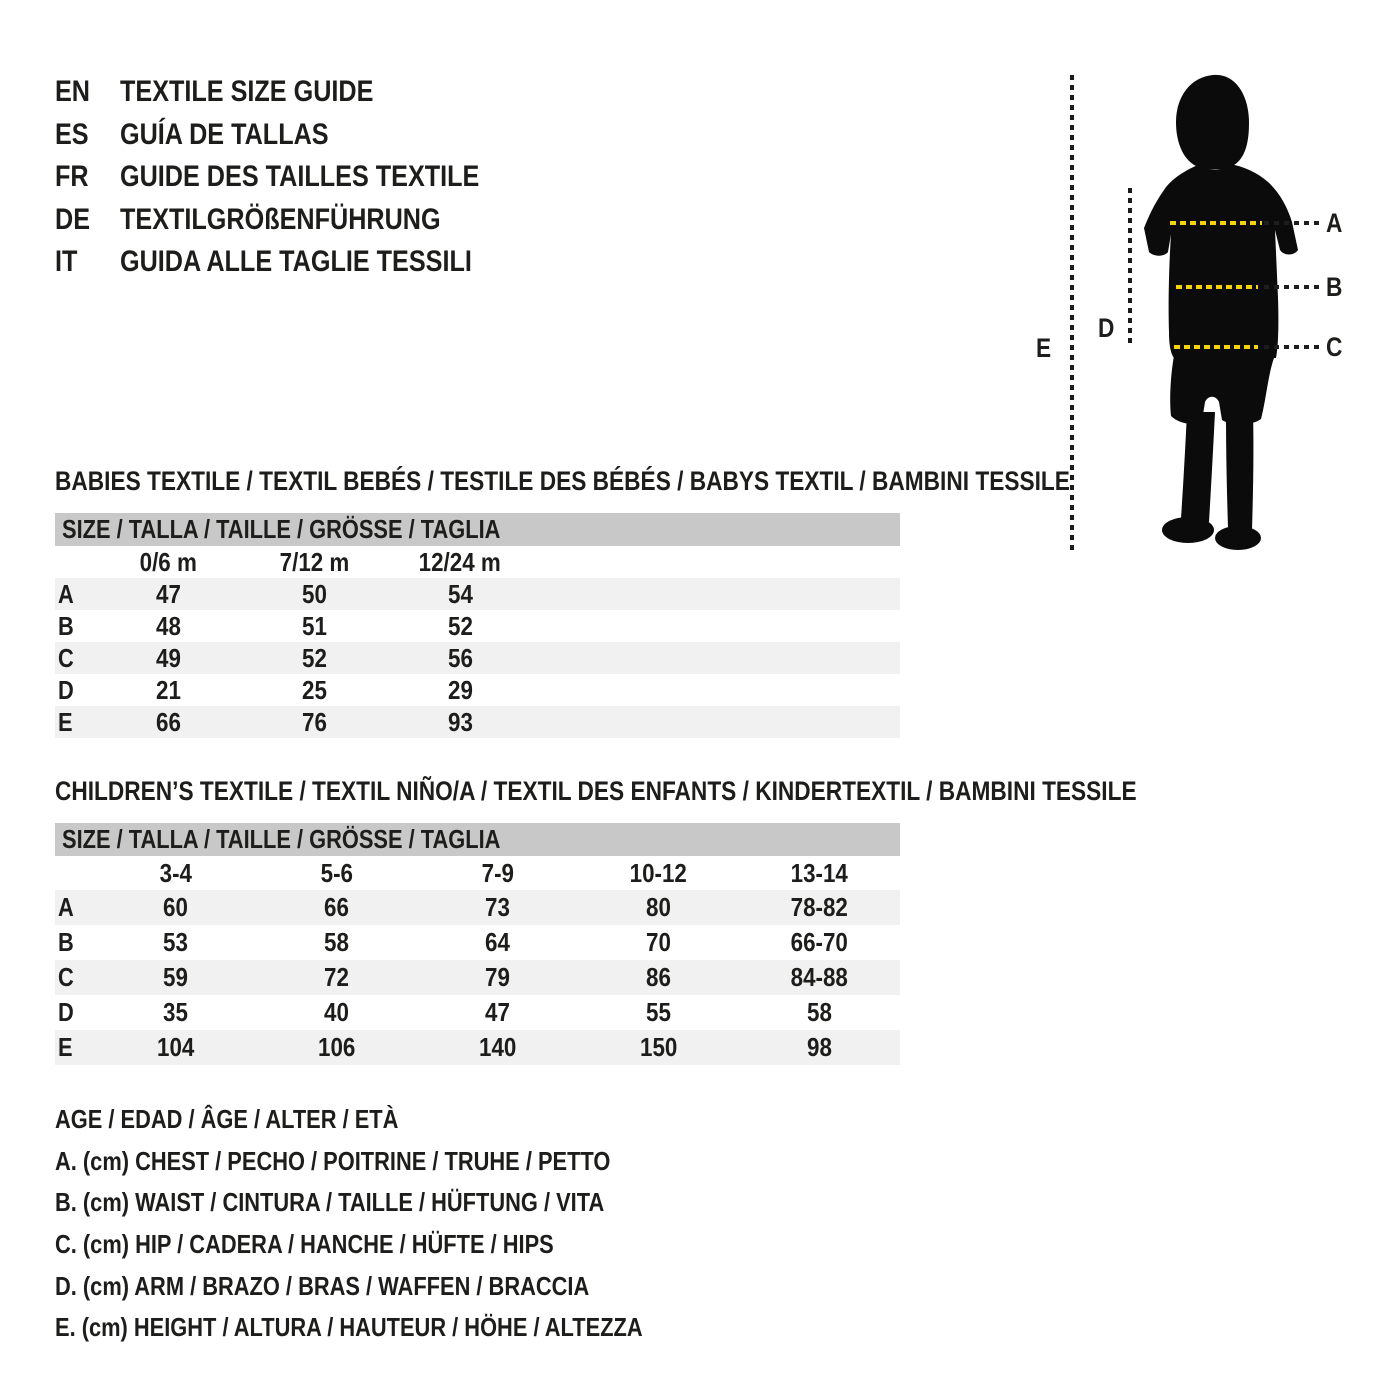  What do you see at coordinates (314, 625) in the screenshot?
I see `value-text: 51` at bounding box center [314, 625].